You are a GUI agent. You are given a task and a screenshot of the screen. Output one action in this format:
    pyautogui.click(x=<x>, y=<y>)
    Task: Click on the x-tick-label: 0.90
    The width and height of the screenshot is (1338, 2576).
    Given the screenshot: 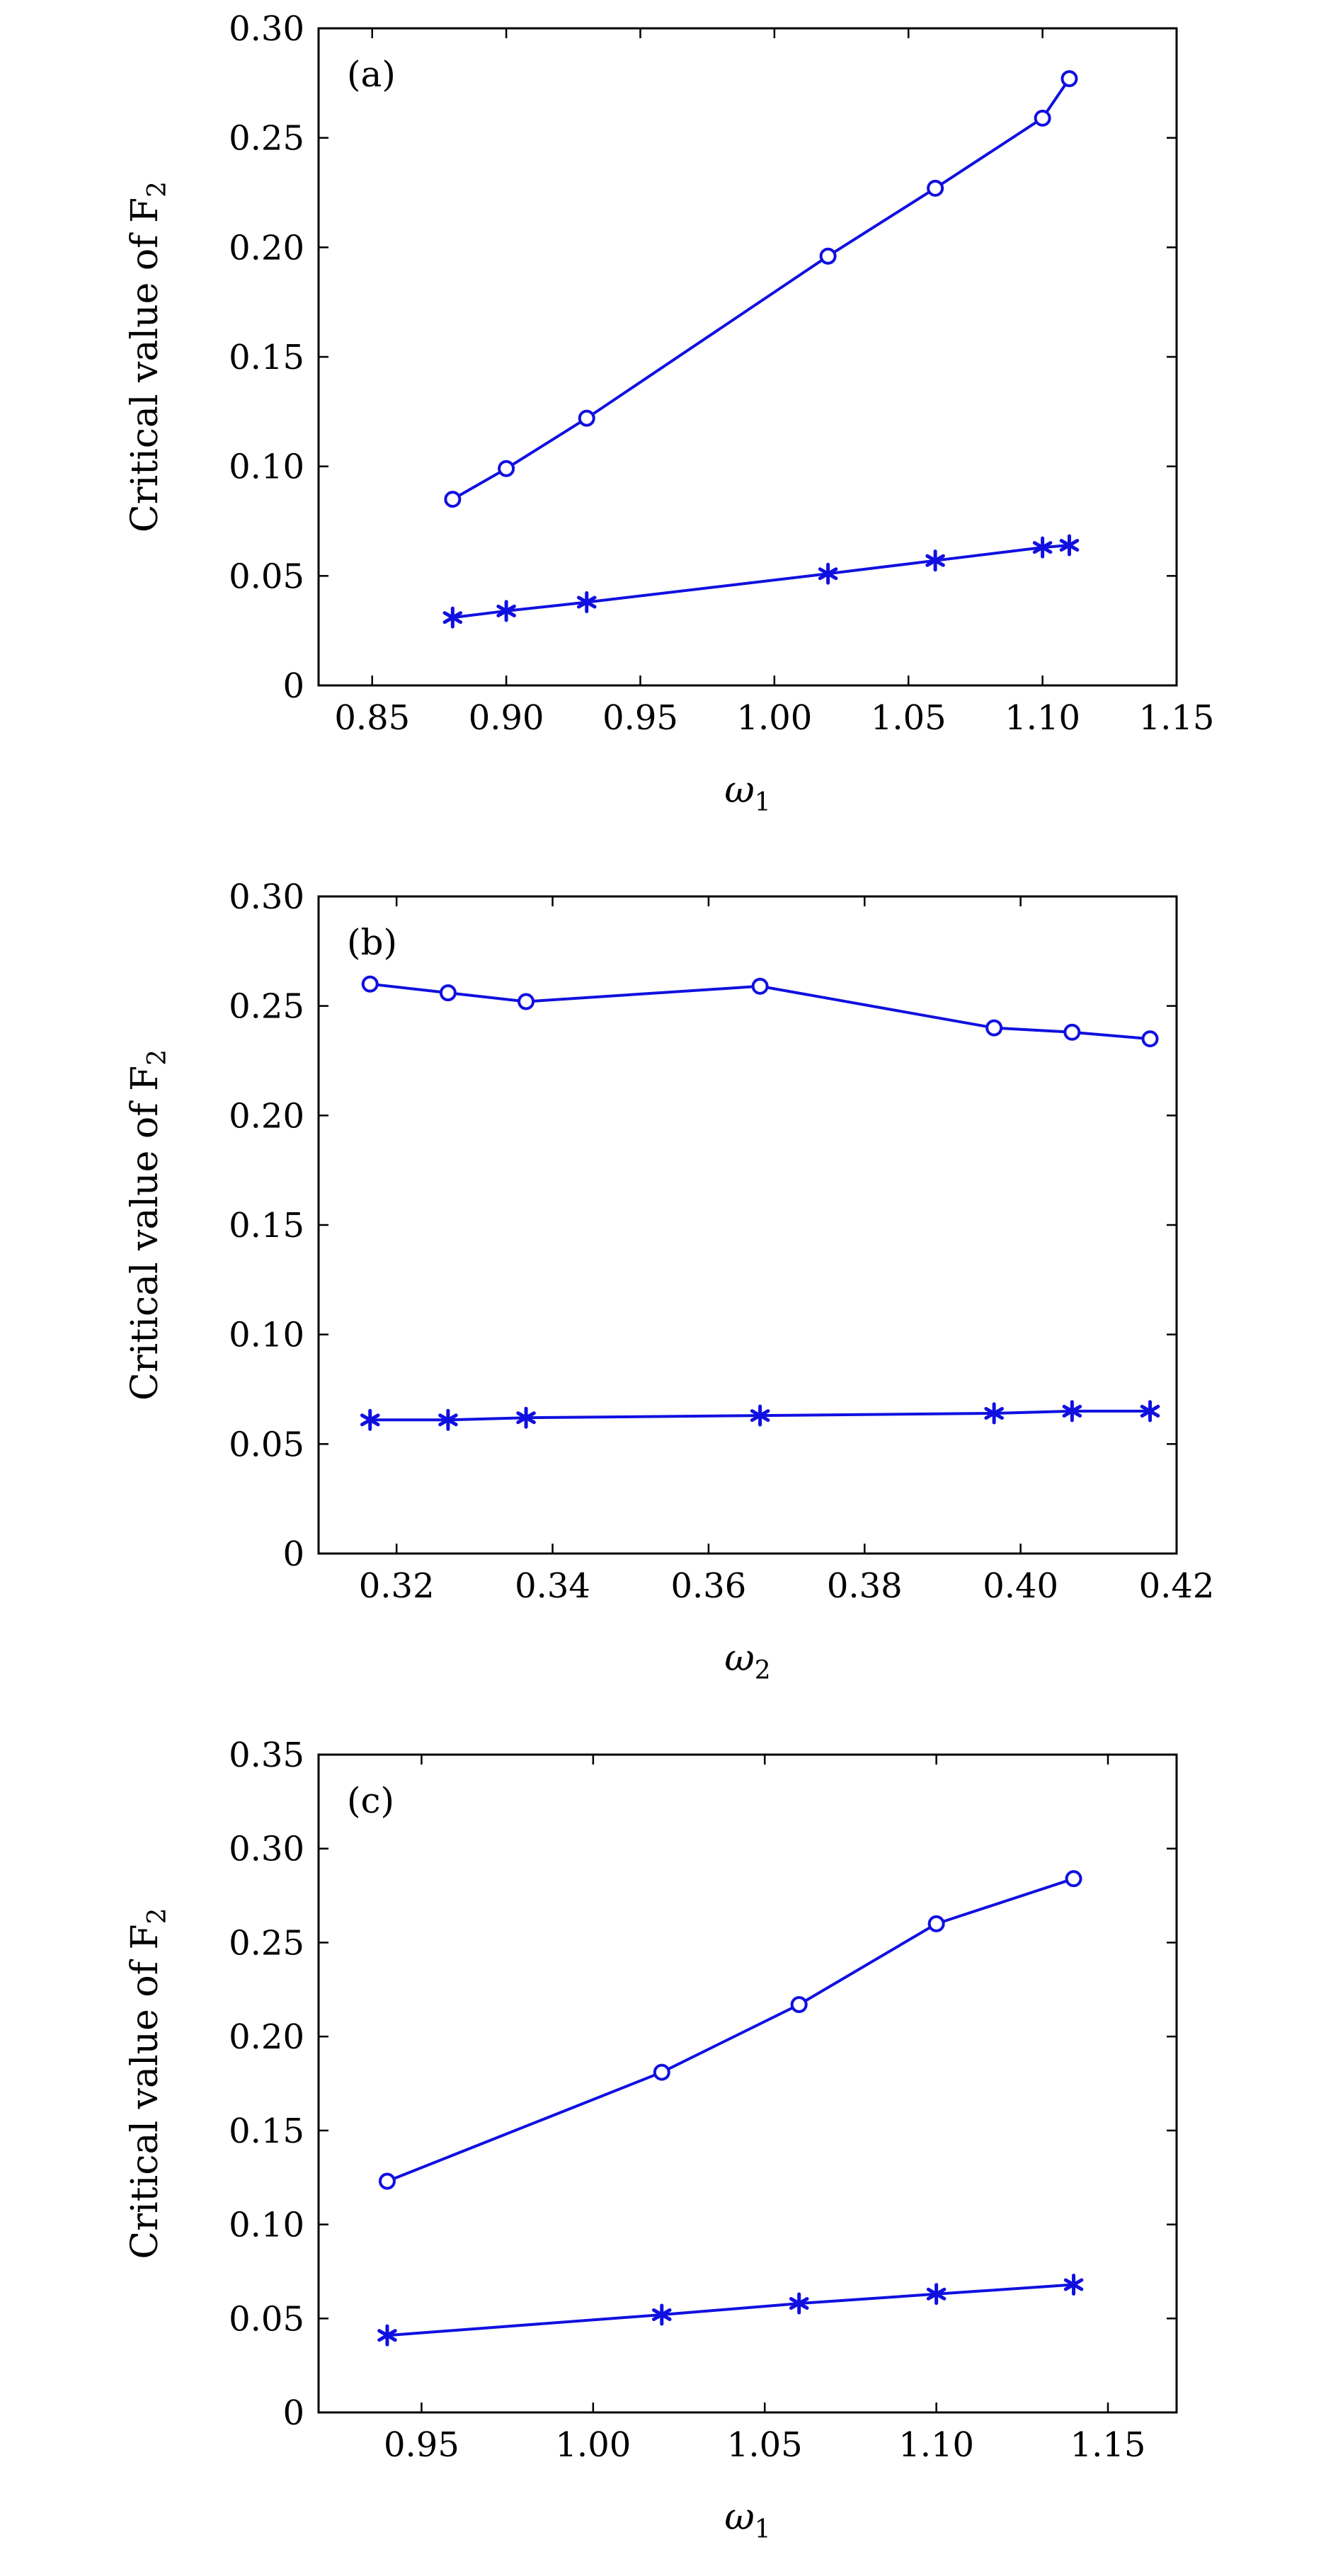 What is the action you would take?
    pyautogui.click(x=507, y=718)
    